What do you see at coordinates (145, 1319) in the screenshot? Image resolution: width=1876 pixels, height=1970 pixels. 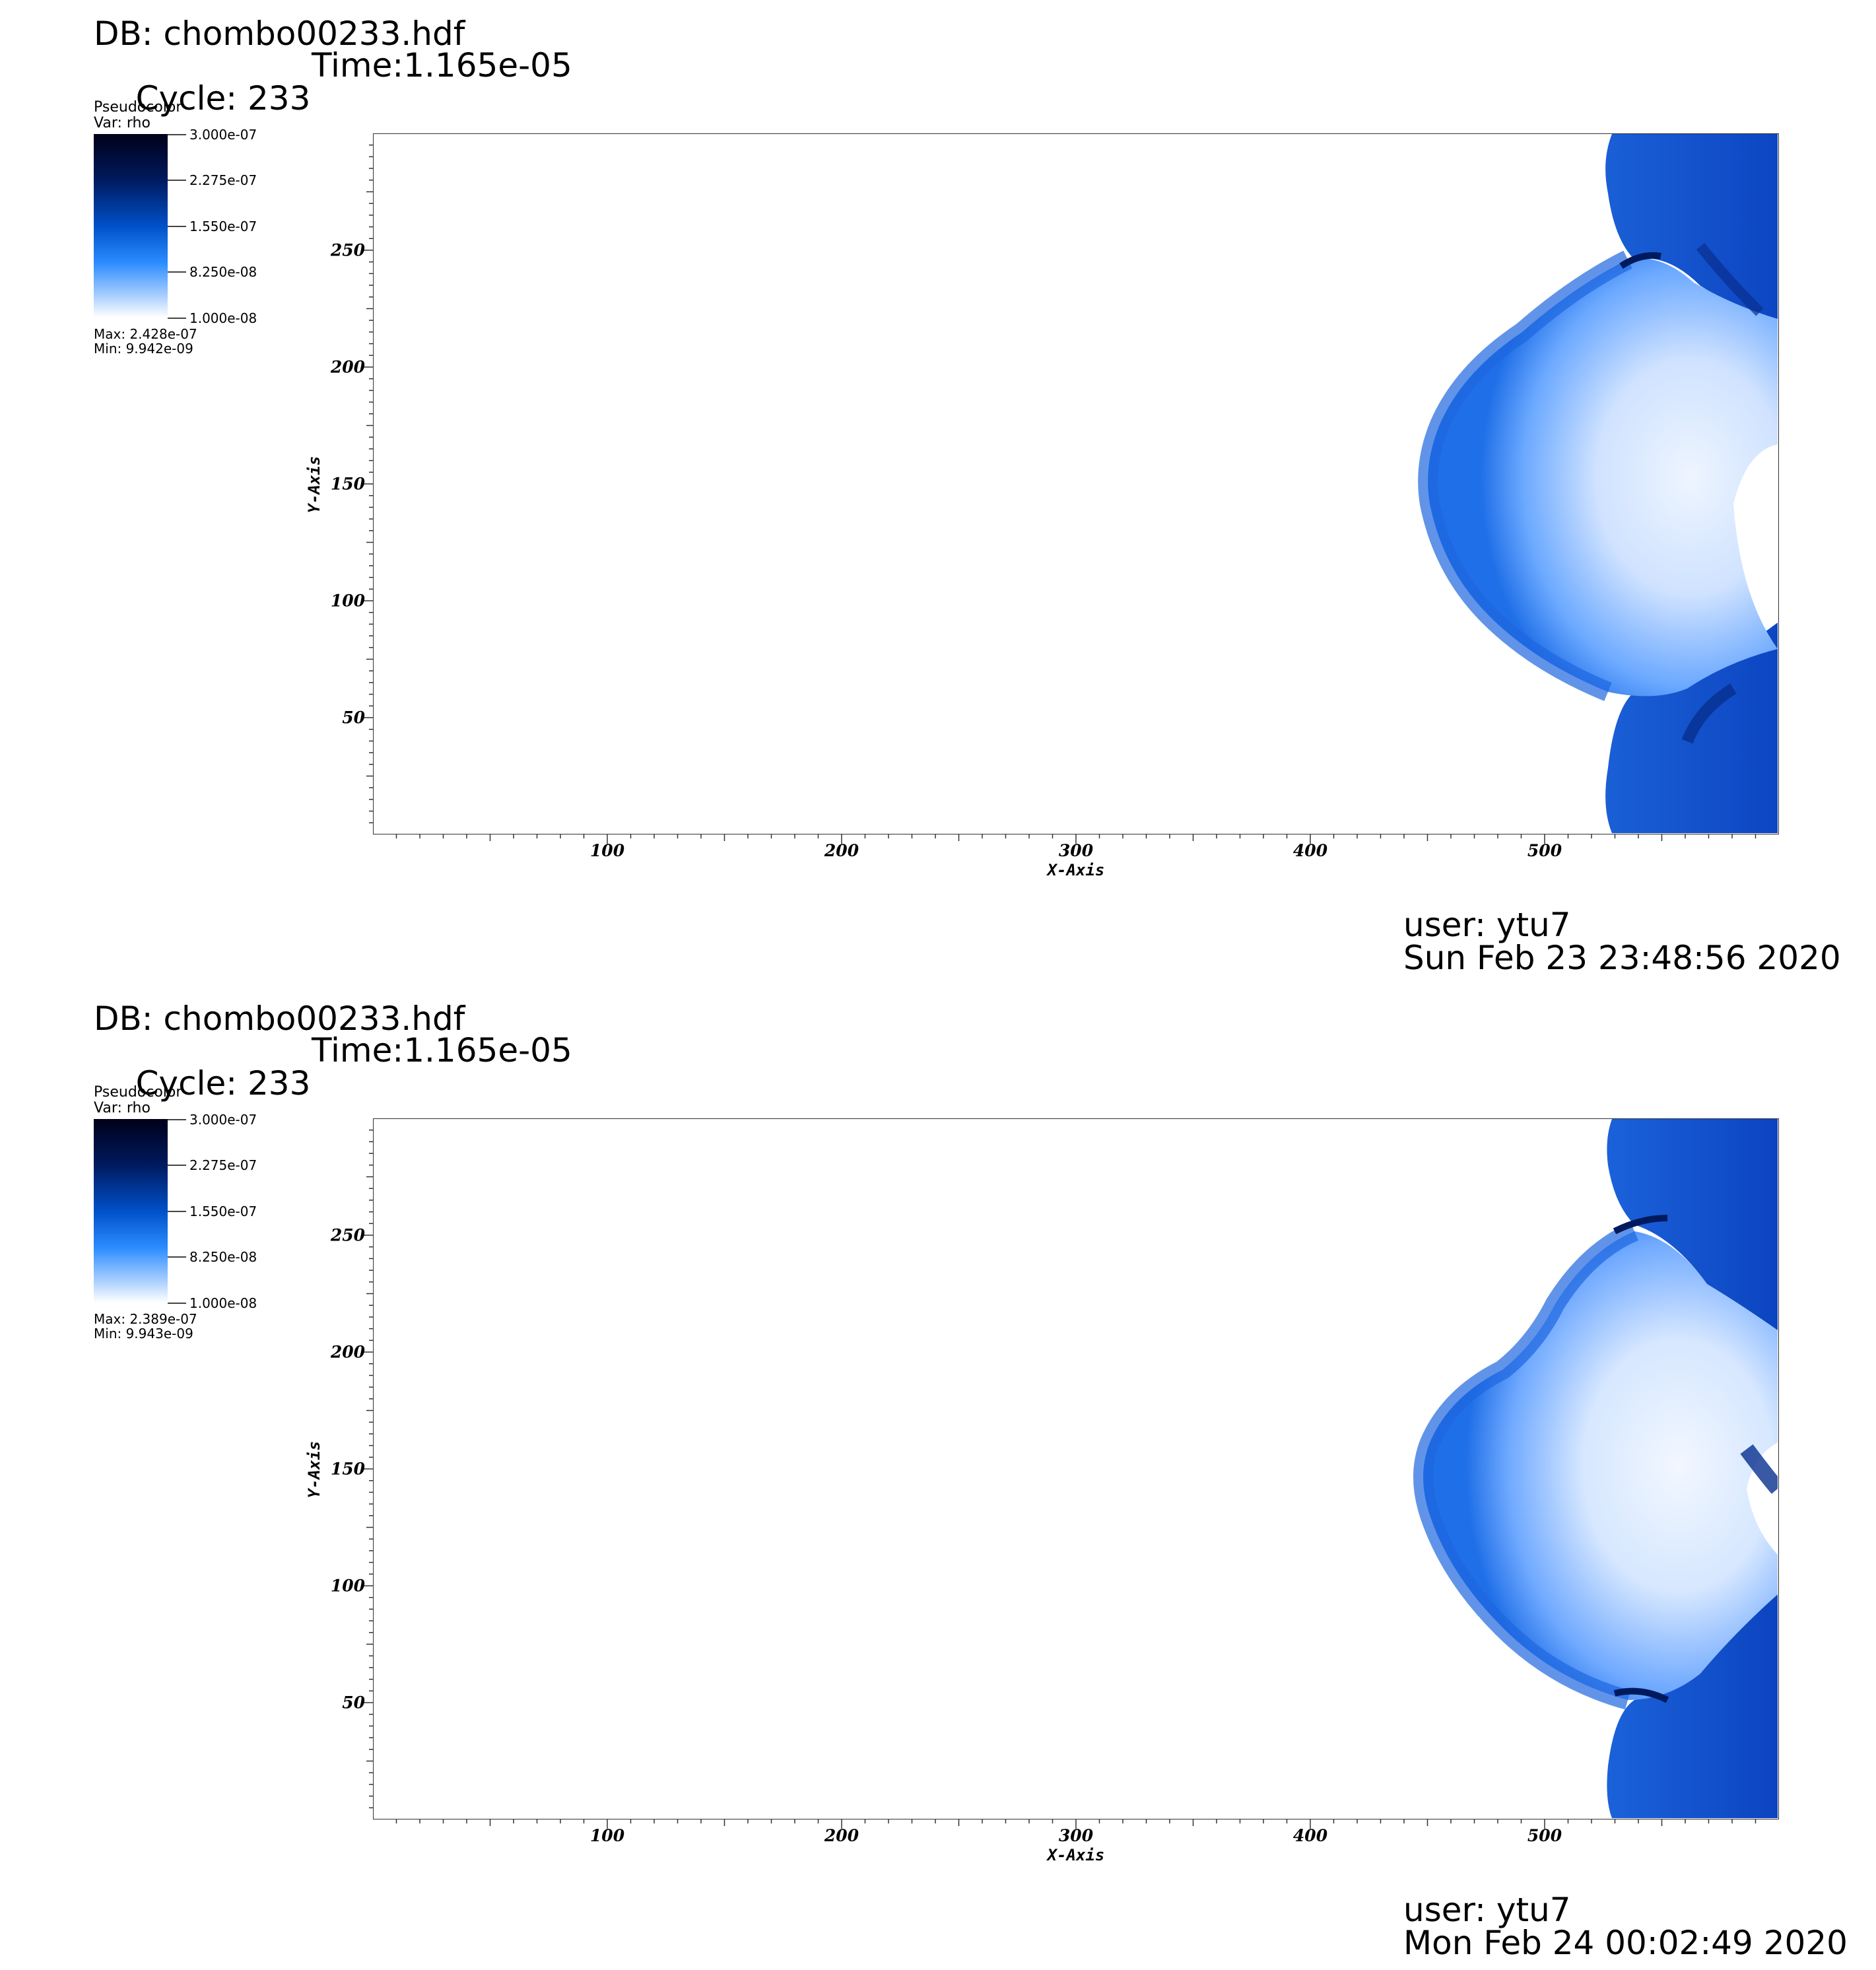 I see `legend-max: Max: 2.389e-07` at bounding box center [145, 1319].